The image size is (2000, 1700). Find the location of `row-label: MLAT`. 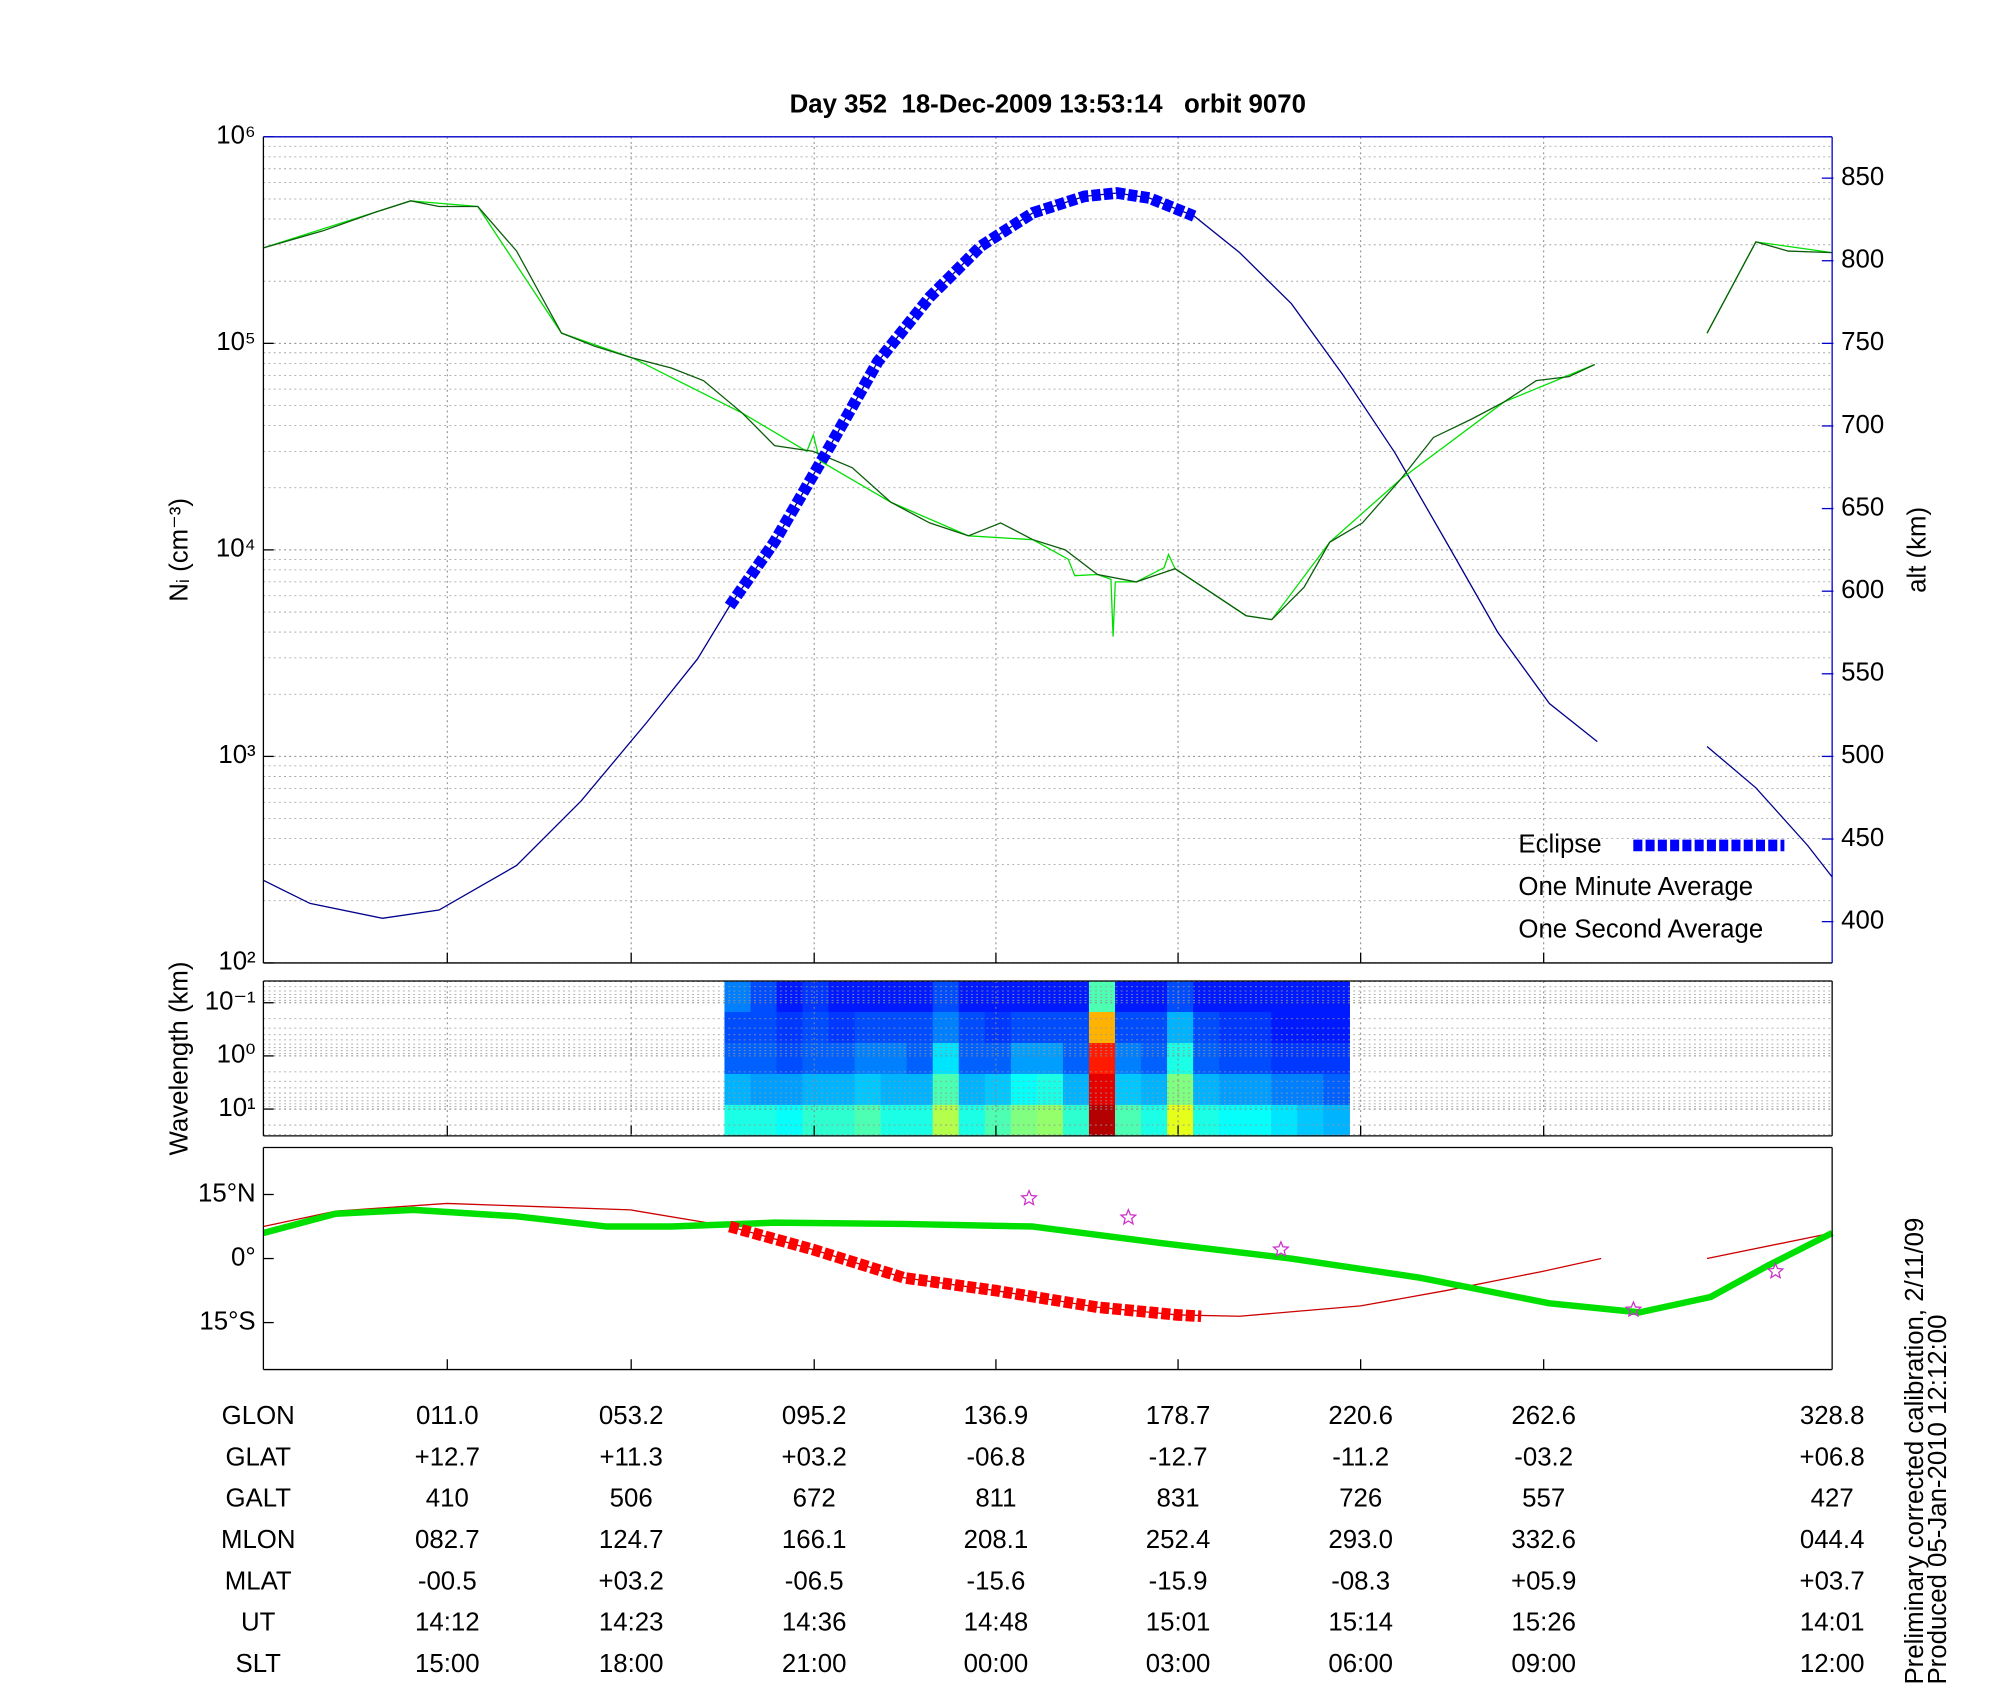

row-label: MLAT is located at coordinates (258, 1581).